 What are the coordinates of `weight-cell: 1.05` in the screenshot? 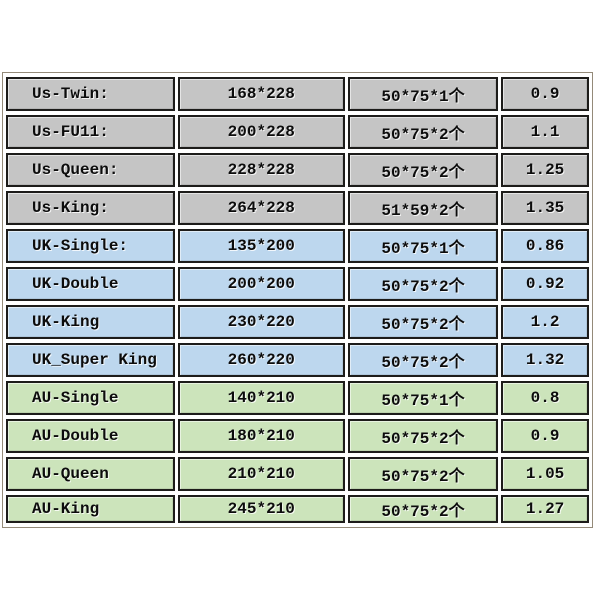 It's located at (545, 474).